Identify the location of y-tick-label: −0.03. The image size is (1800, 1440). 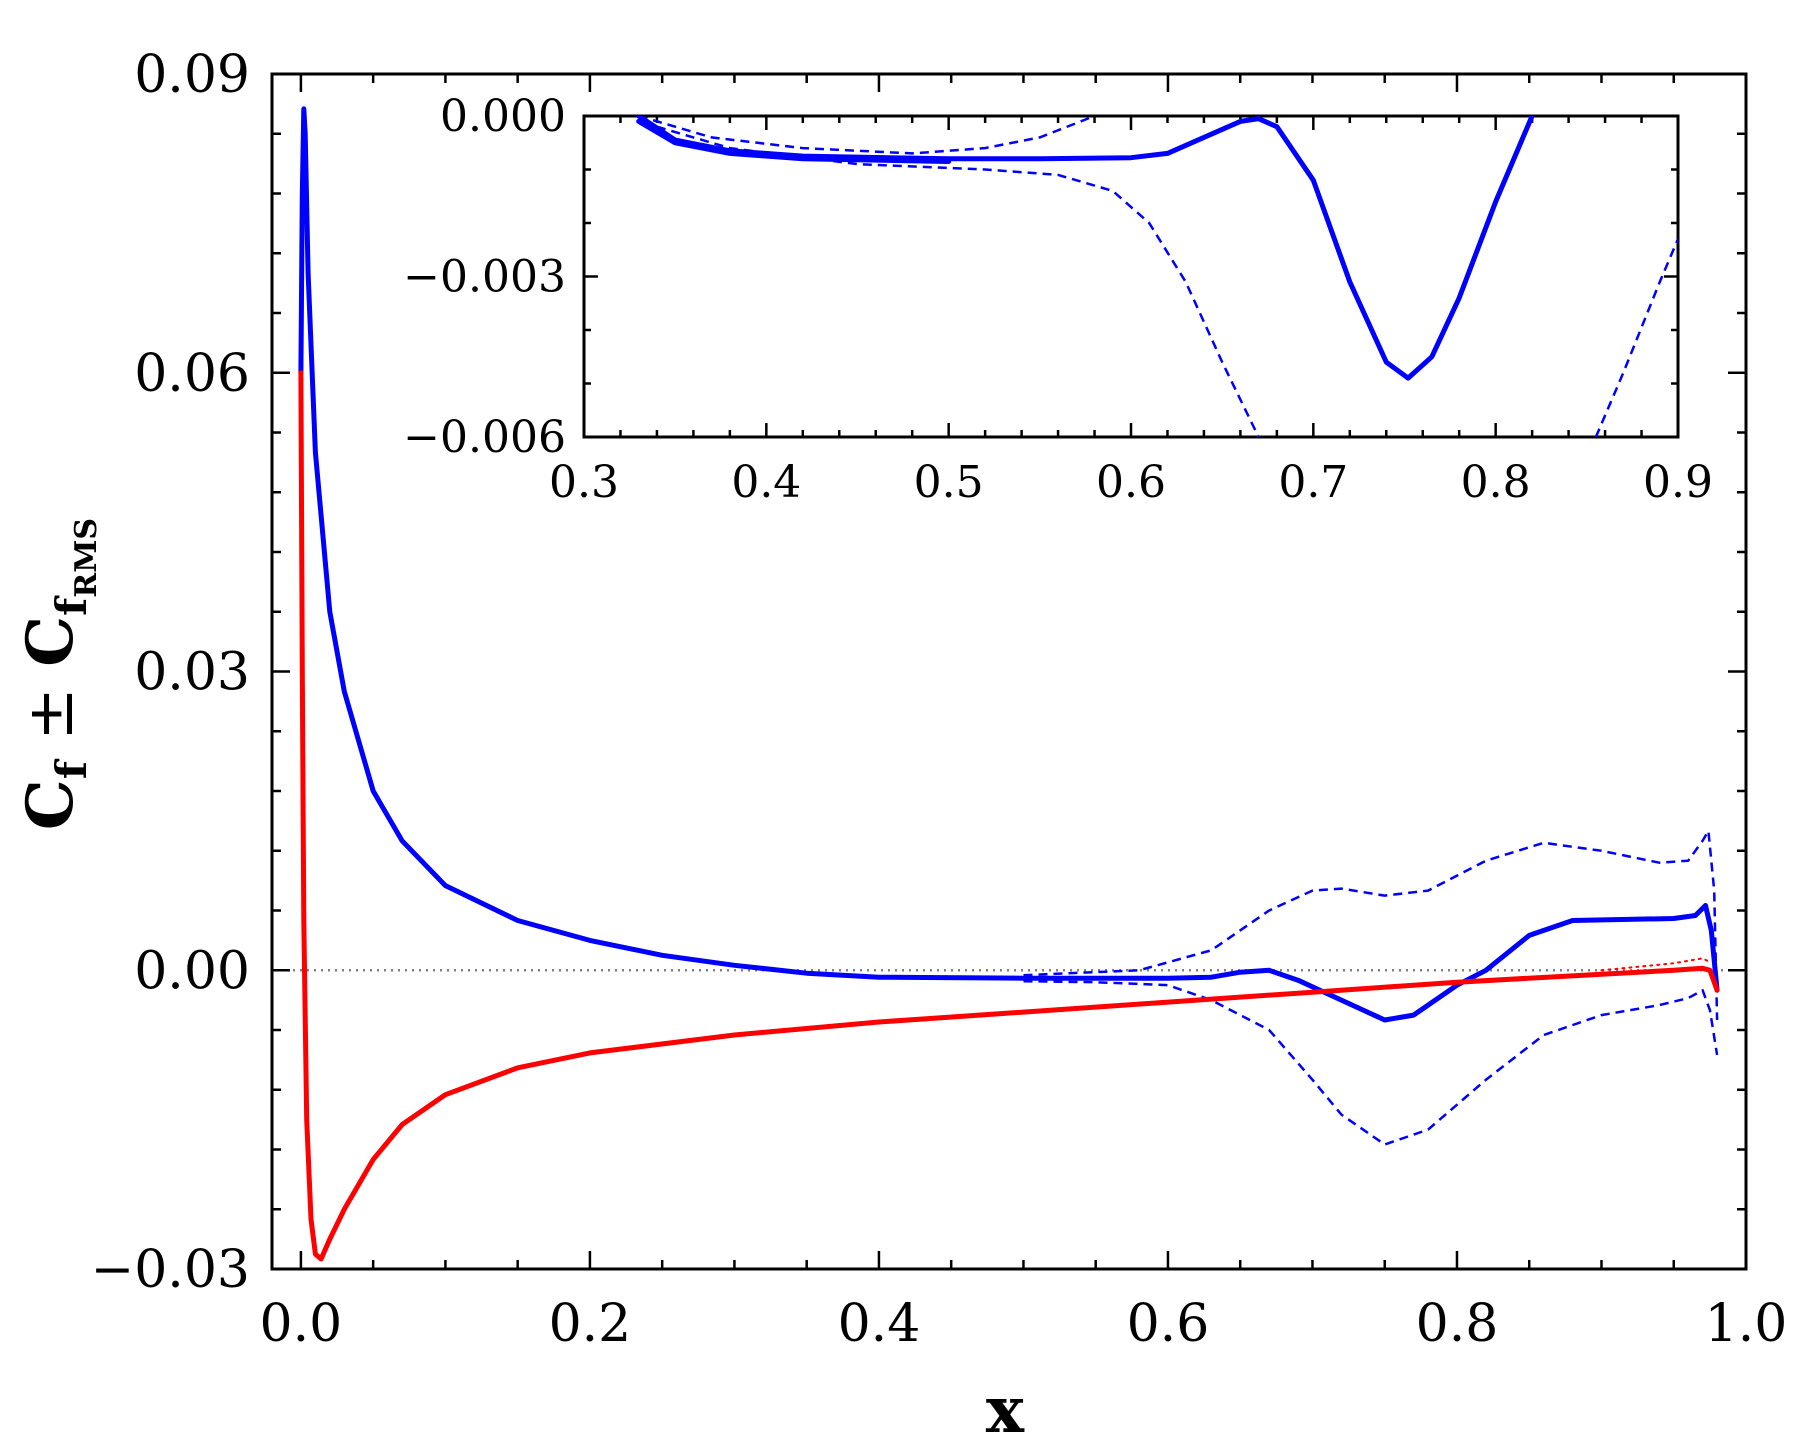
(170, 1270).